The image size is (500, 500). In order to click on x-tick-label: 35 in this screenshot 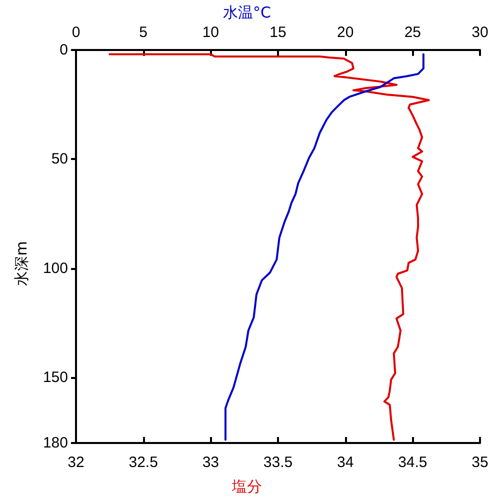, I will do `click(480, 462)`.